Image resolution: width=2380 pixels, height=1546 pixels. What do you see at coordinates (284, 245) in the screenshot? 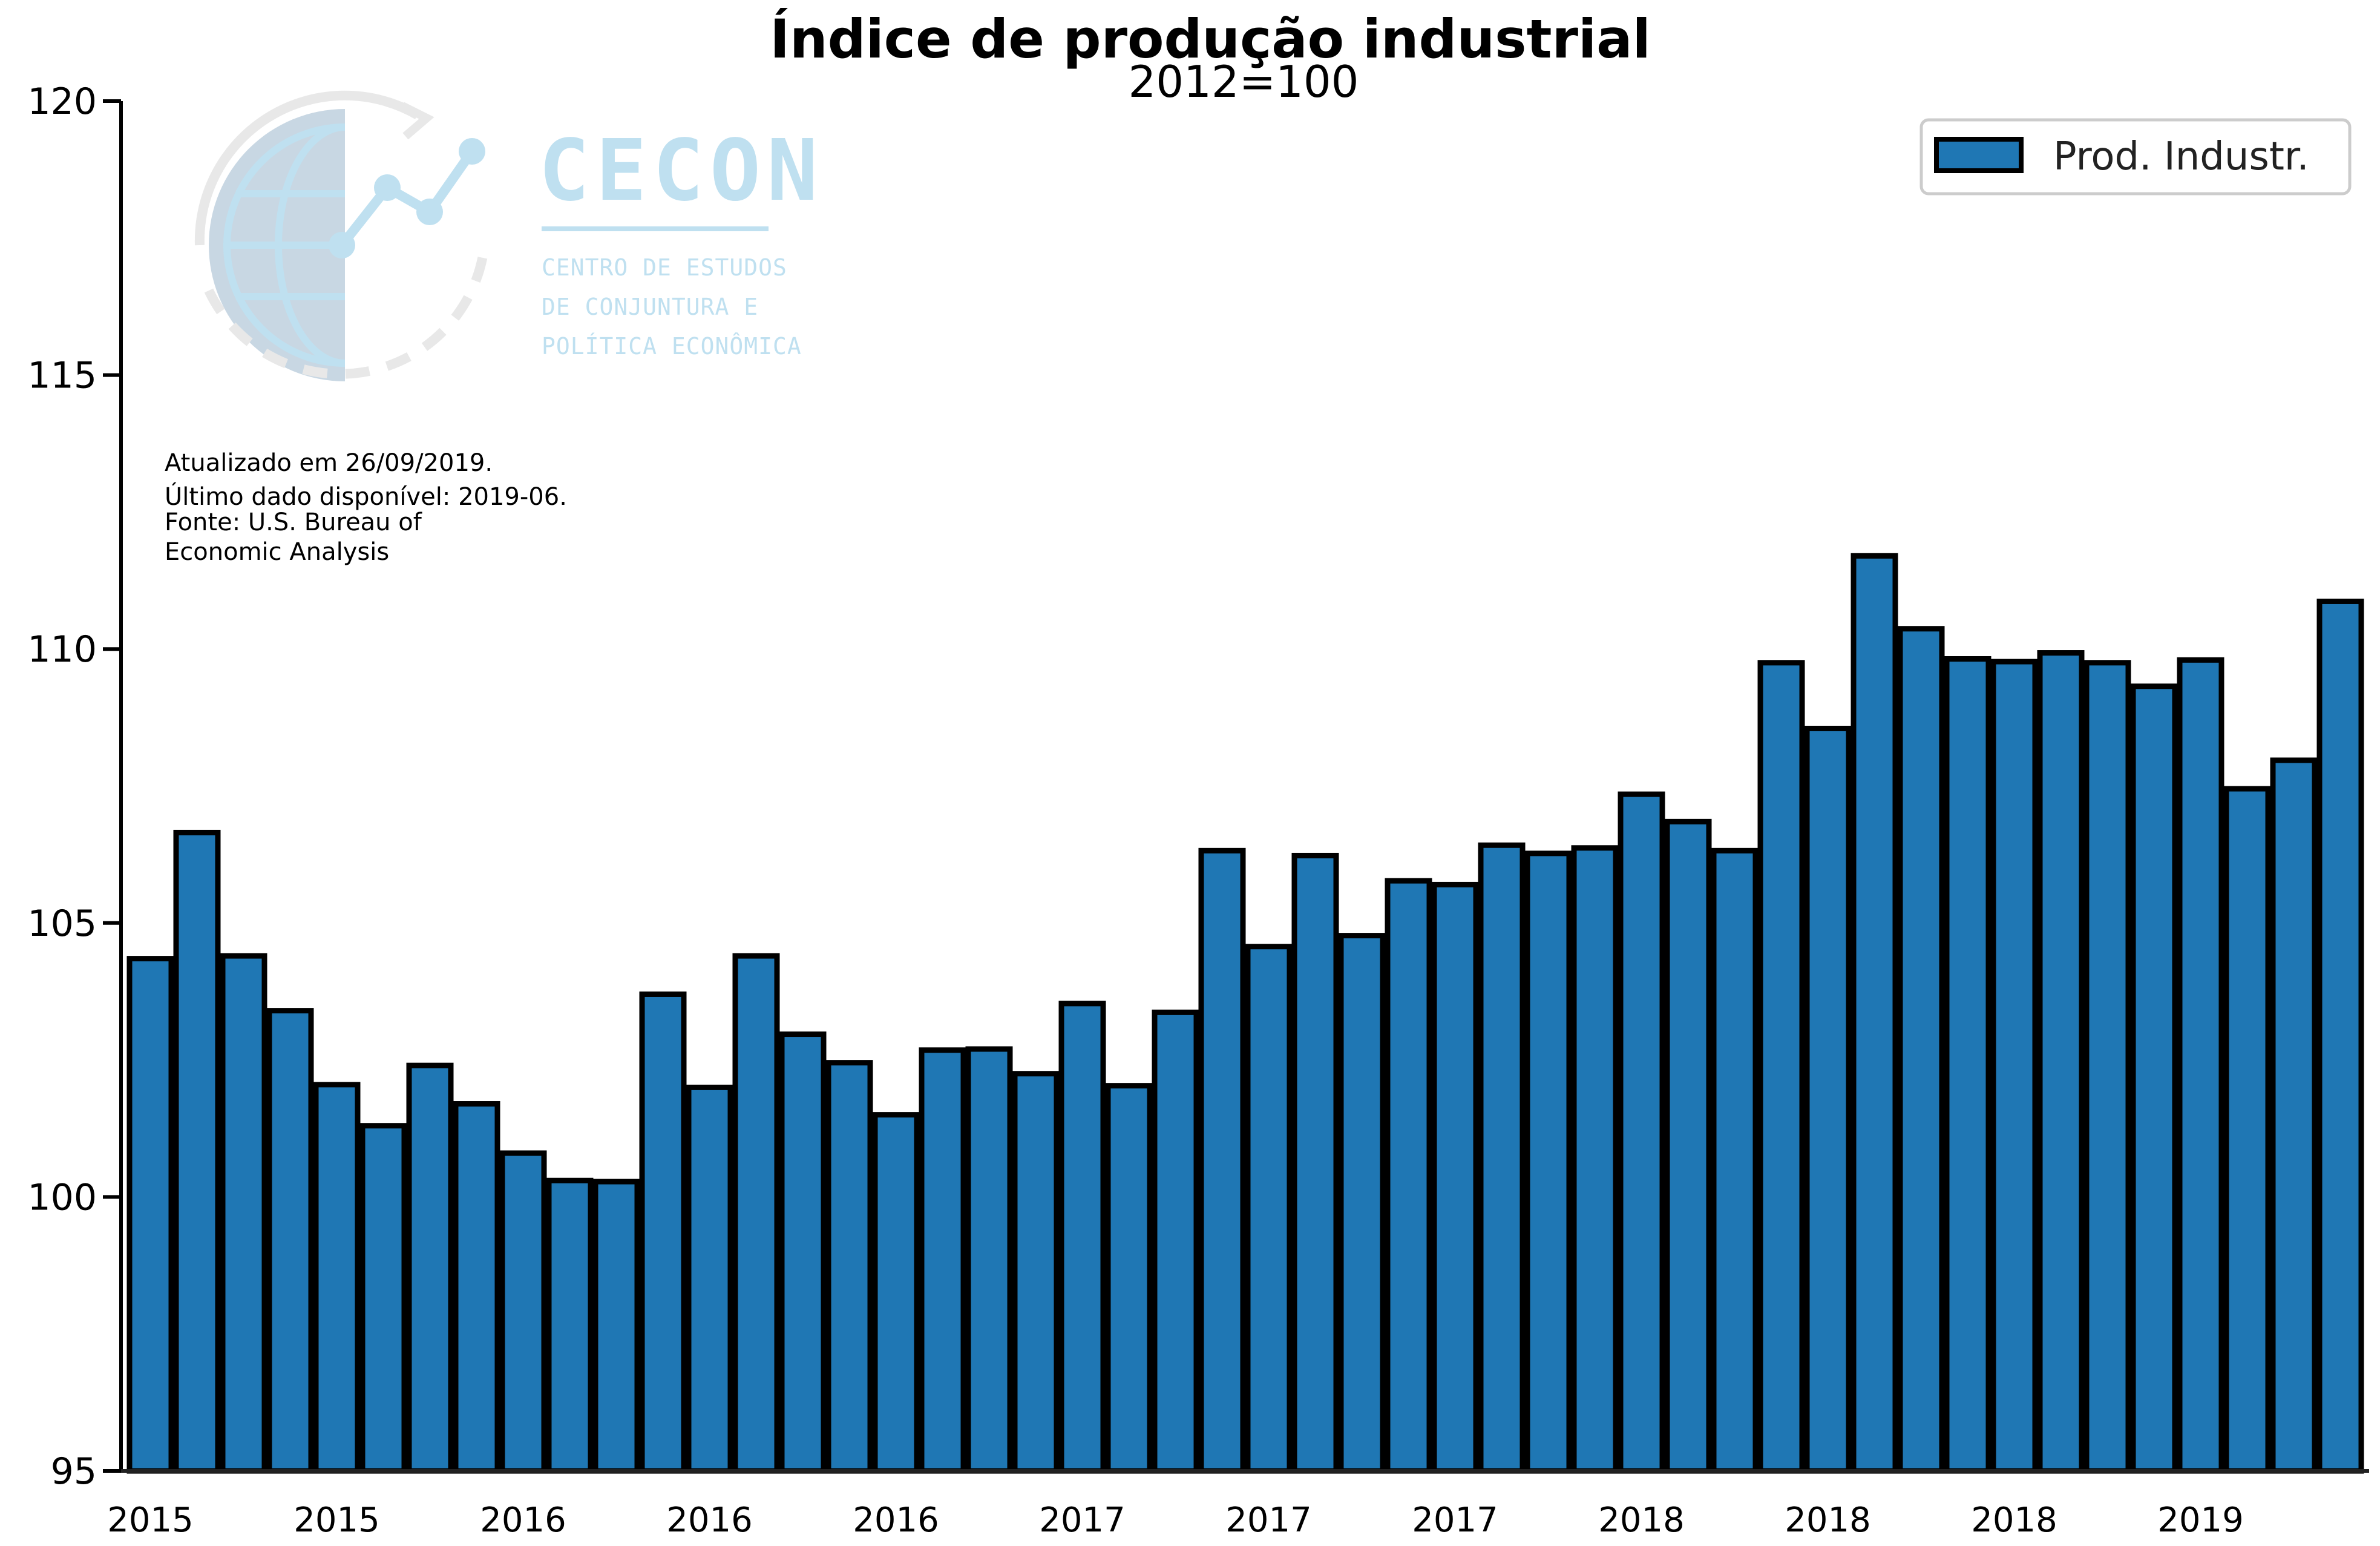
I see `globe-lines-icon` at bounding box center [284, 245].